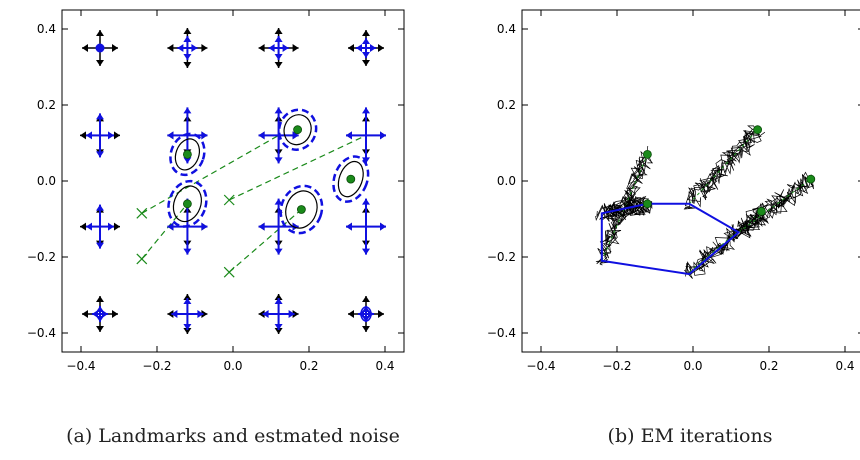 This screenshot has height=460, width=860. I want to click on panel-b-final-points, so click(729, 170).